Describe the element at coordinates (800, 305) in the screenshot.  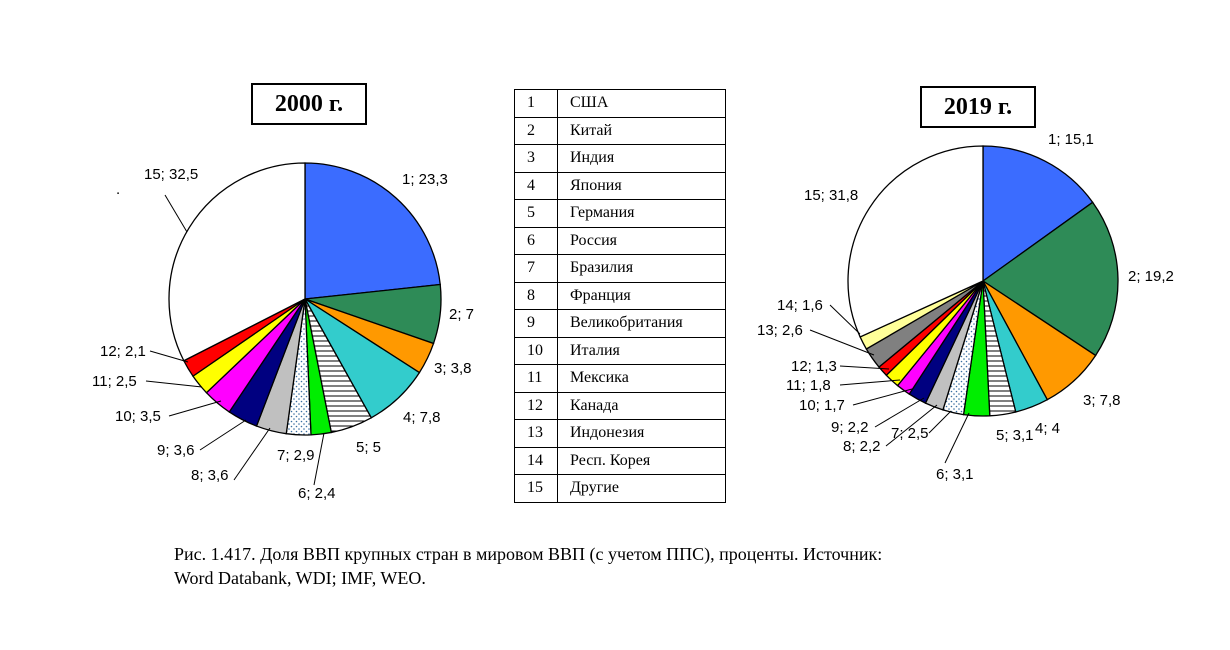
I see `data-label: 14; 1,6` at that location.